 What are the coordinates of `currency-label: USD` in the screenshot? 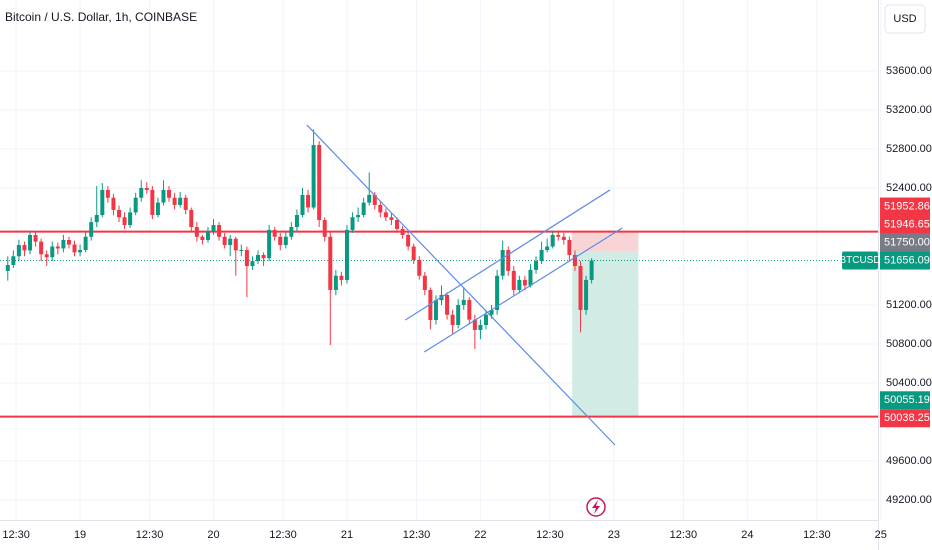 It's located at (904, 19).